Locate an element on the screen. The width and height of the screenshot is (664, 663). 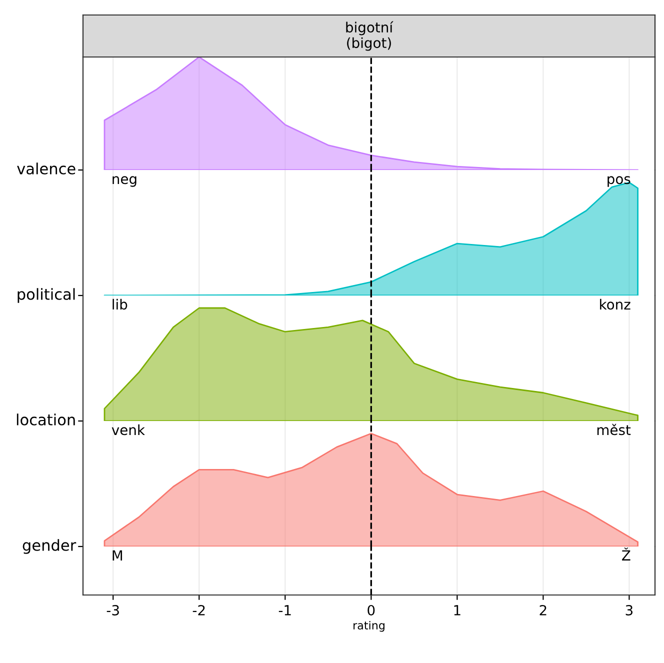
x-tick-label: -3 is located at coordinates (112, 610).